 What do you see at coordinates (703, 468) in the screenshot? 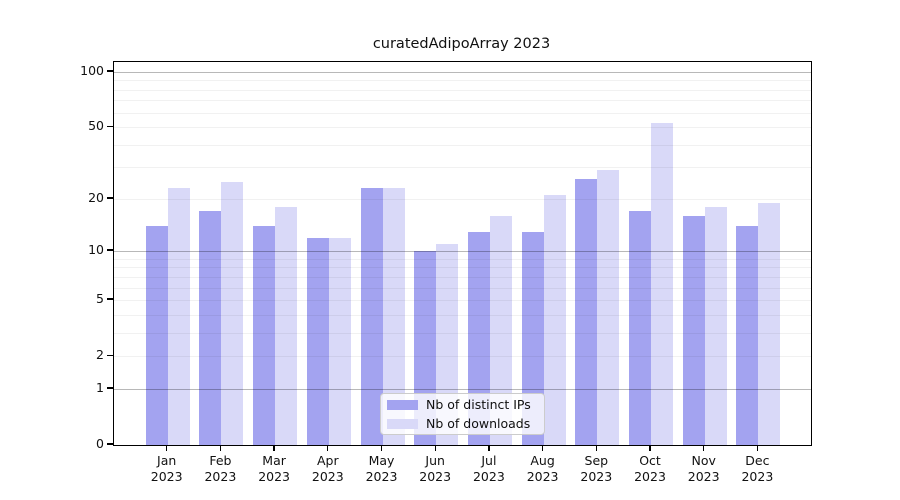
I see `x-tick-label-nov: Nov 2023` at bounding box center [703, 468].